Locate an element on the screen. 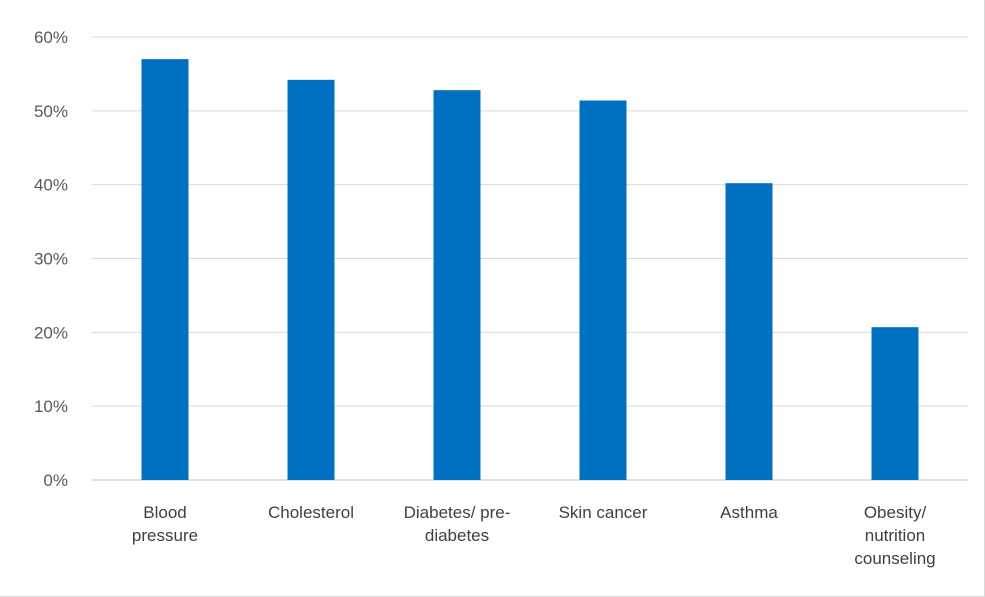  x-tick-label: nutrition is located at coordinates (895, 535).